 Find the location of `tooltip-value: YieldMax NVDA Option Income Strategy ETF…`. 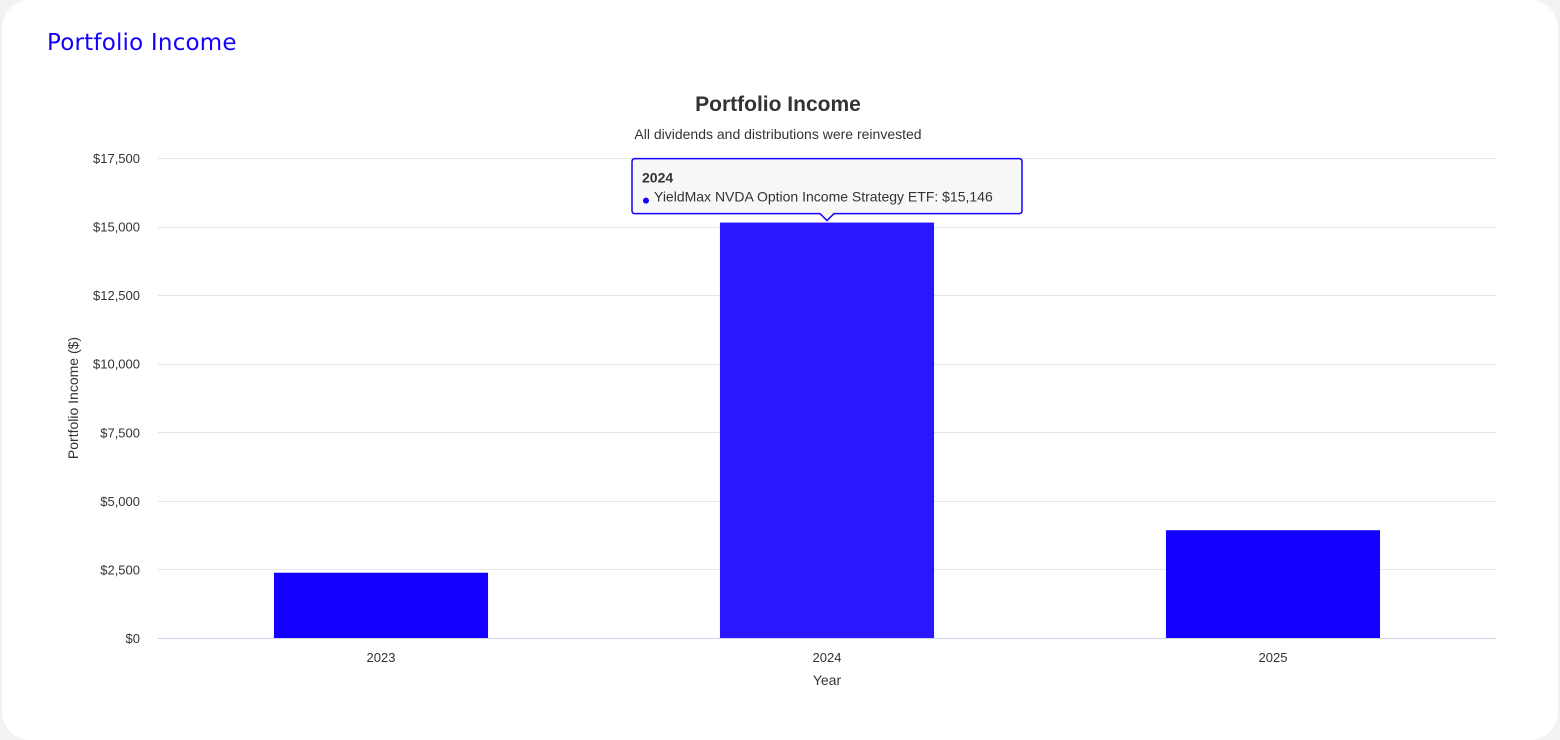

tooltip-value: YieldMax NVDA Option Income Strategy ETF… is located at coordinates (823, 197).